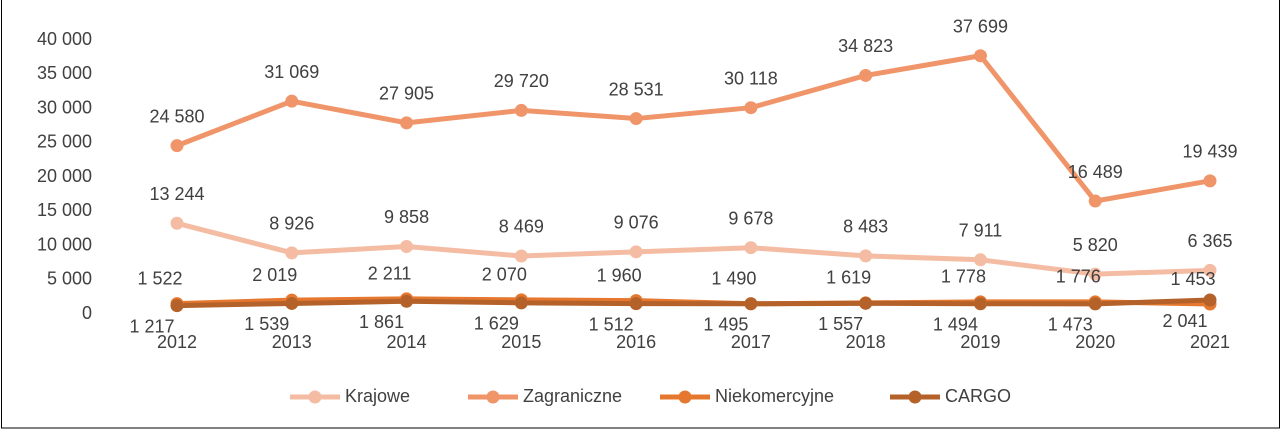 The height and width of the screenshot is (430, 1282). What do you see at coordinates (865, 227) in the screenshot?
I see `data-label: 8 483` at bounding box center [865, 227].